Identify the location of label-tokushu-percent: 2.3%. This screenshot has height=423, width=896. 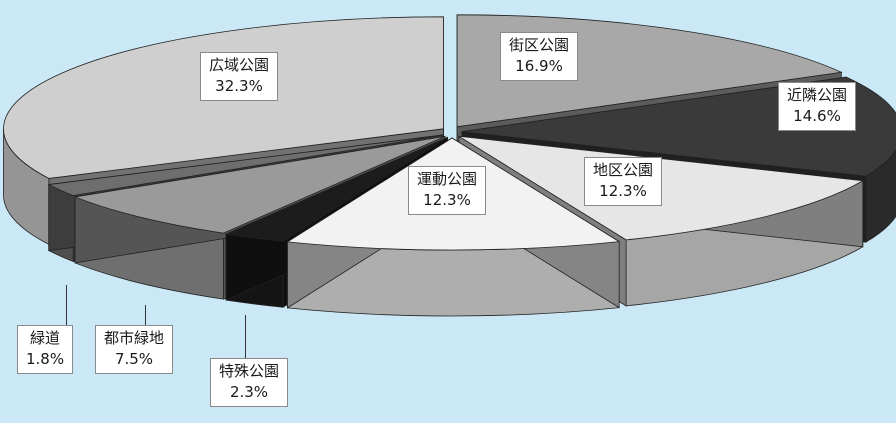
(249, 392).